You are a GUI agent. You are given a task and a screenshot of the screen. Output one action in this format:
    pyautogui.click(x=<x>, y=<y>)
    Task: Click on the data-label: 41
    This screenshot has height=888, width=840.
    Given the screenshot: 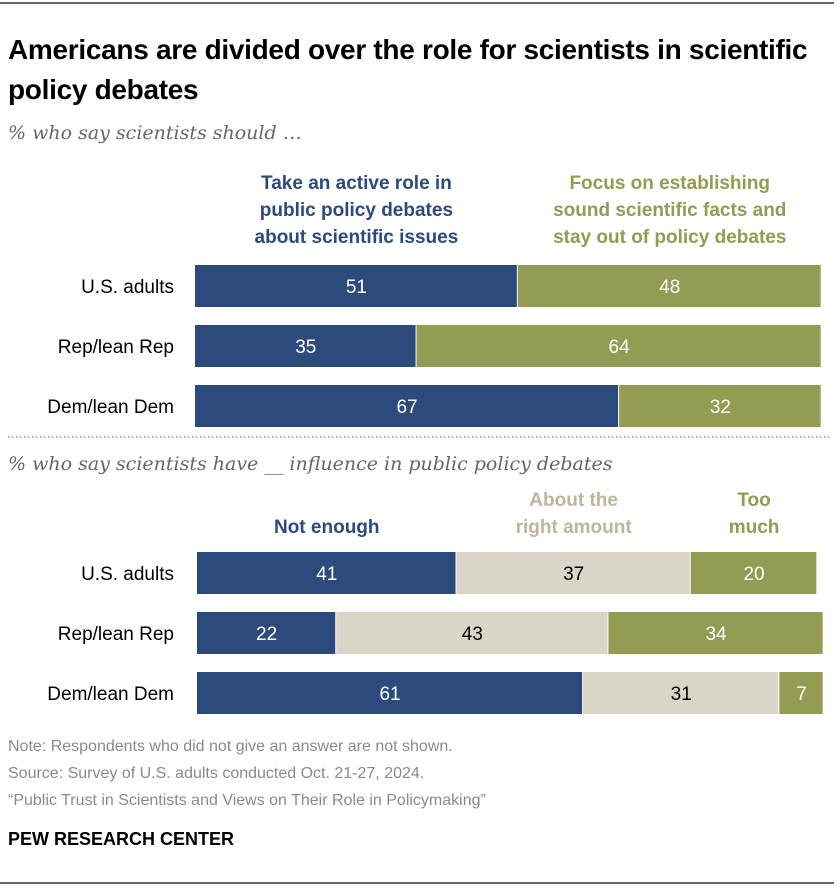 What is the action you would take?
    pyautogui.click(x=326, y=574)
    